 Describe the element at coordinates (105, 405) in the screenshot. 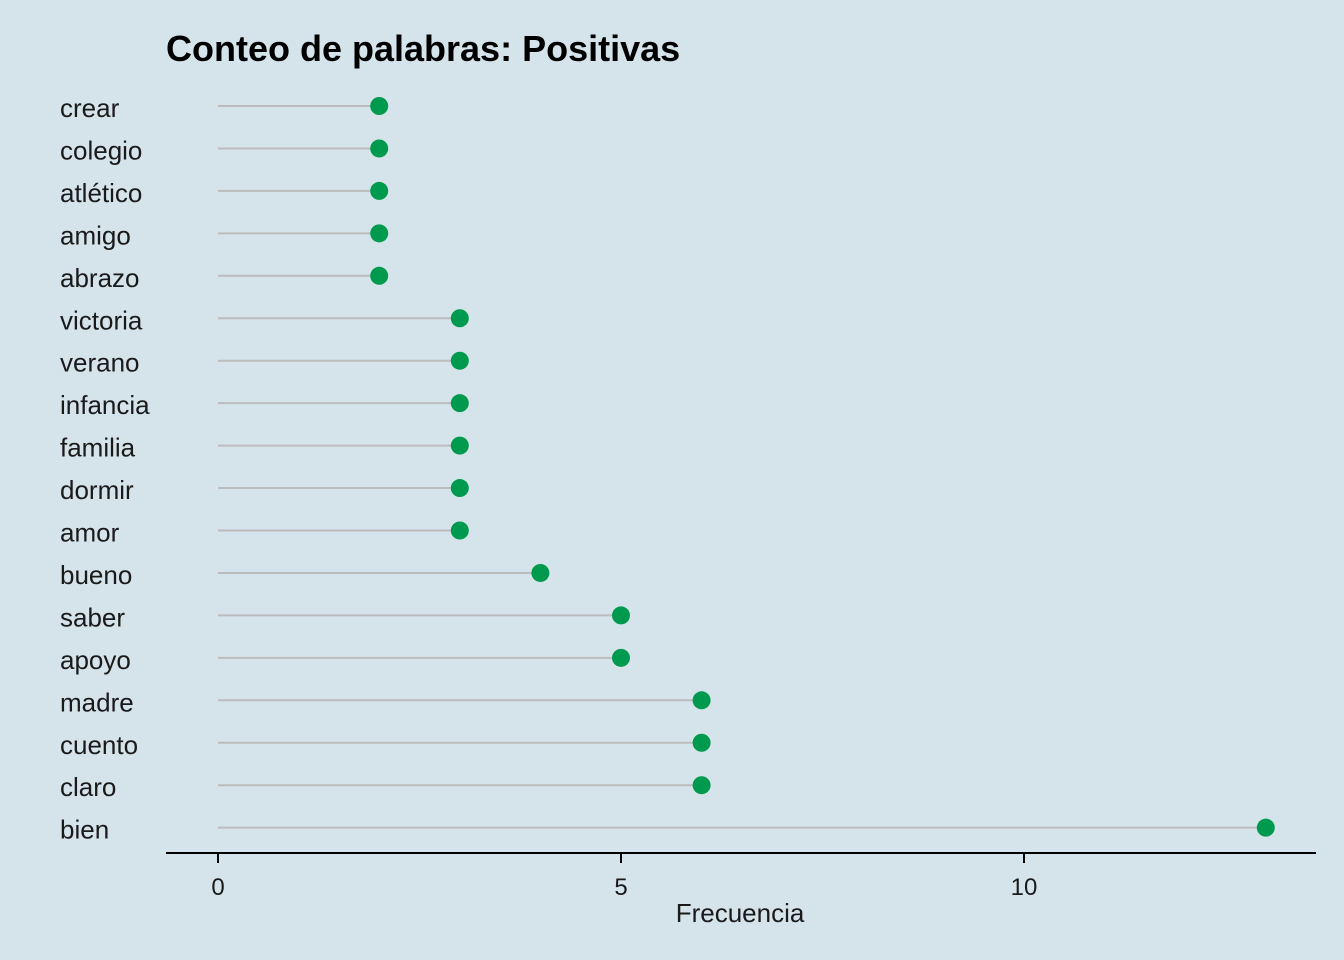

I see `category-label-infancia: infancia` at that location.